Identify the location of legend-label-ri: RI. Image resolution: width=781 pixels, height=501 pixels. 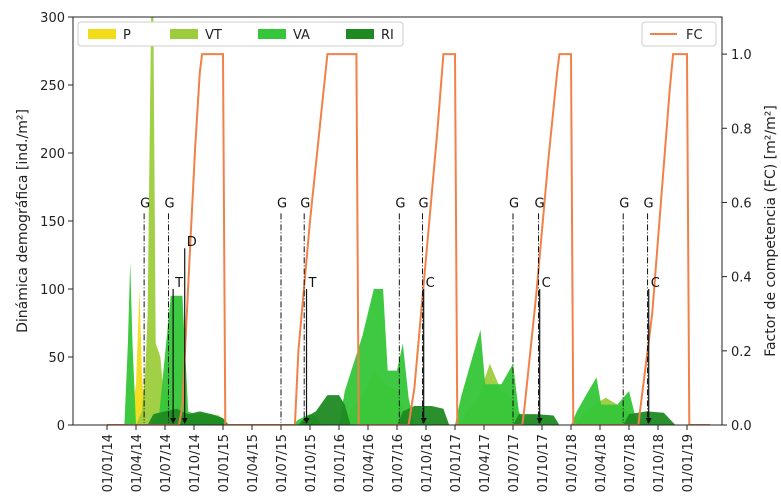
(387, 35).